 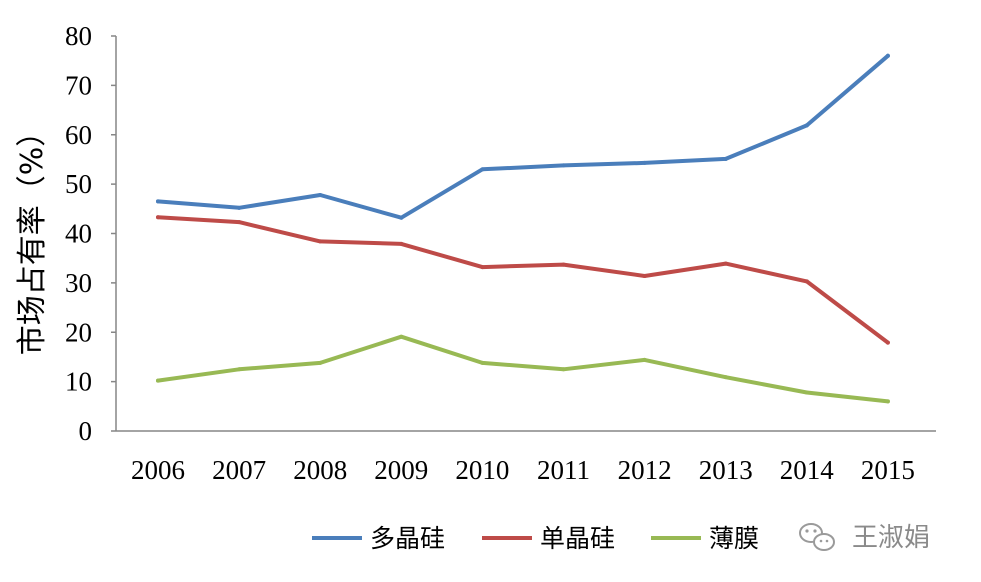 I want to click on x-tick-label: 2014, so click(x=807, y=470).